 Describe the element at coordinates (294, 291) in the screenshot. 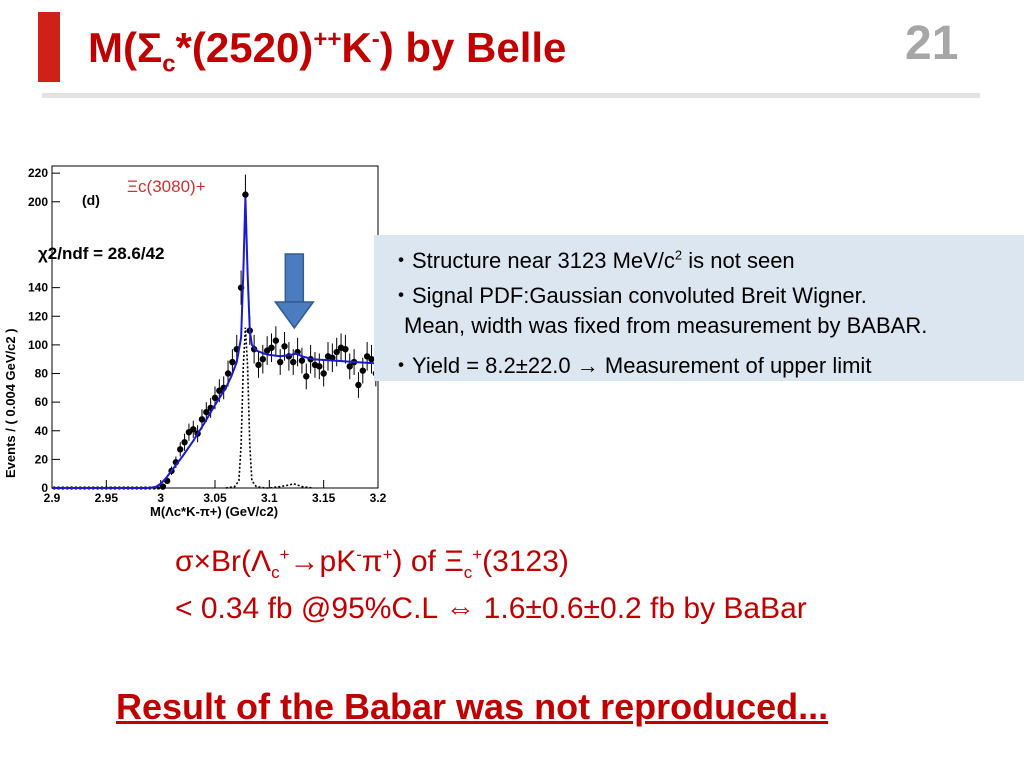

I see `arrow-icon` at that location.